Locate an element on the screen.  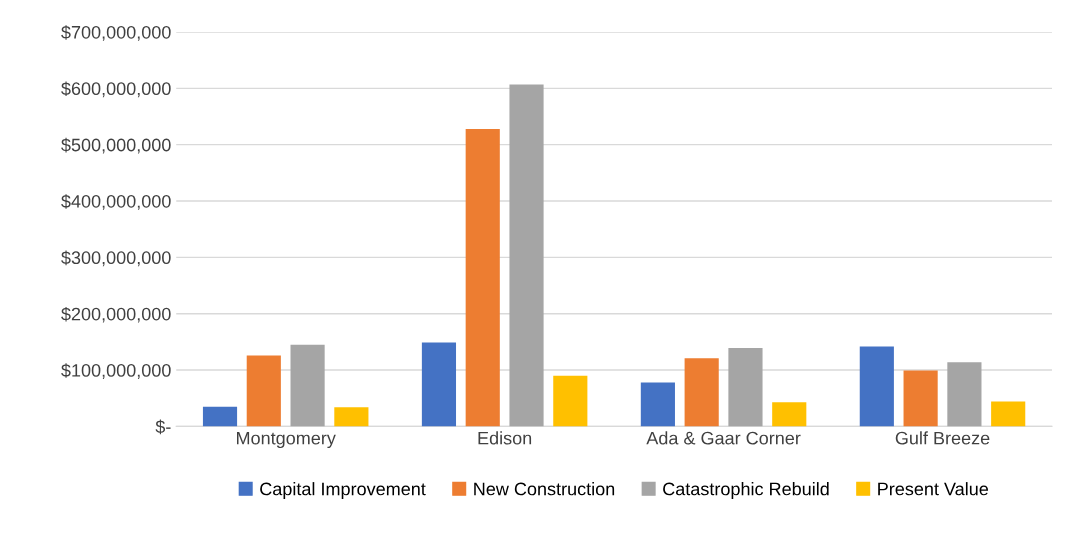
x-tick-label: Edison is located at coordinates (505, 438).